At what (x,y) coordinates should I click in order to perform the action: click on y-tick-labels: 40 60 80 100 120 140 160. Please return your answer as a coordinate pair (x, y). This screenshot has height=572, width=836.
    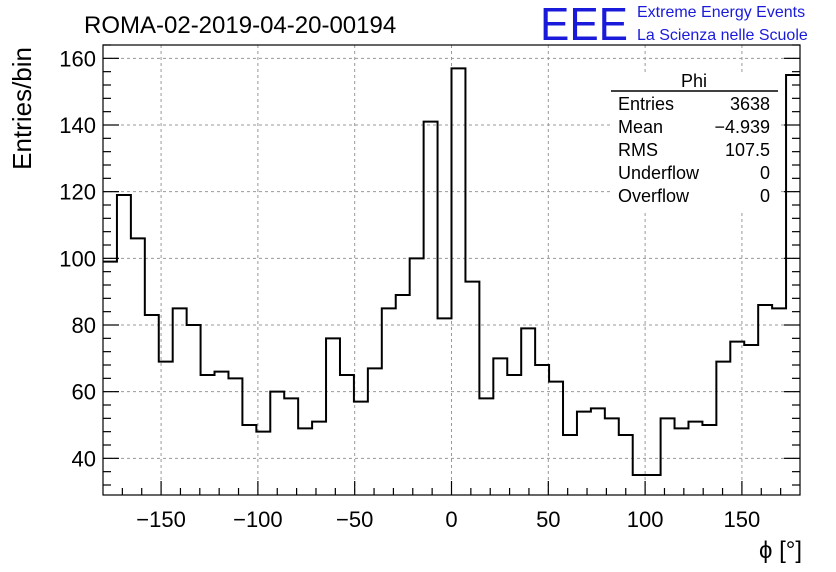
    Looking at the image, I should click on (77, 258).